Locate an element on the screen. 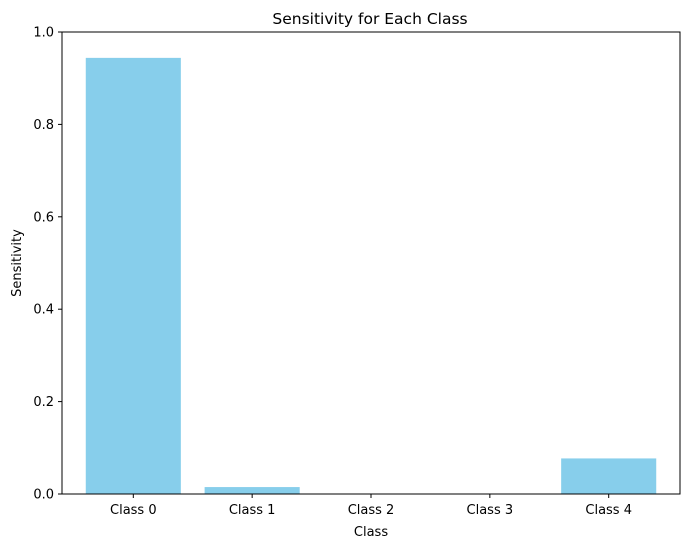 This screenshot has width=691, height=547. y-tick-label: 0.8 is located at coordinates (43, 125).